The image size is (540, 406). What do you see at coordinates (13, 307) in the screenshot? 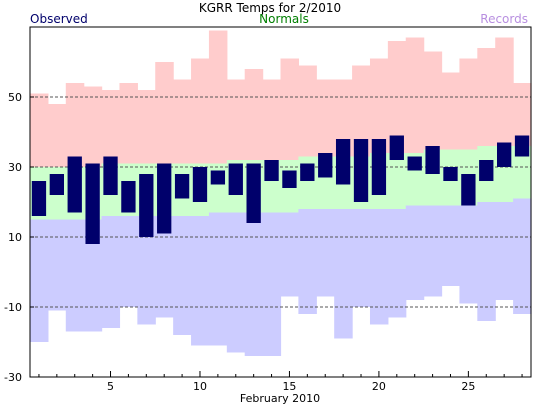
I see `y-tick-label: -10` at bounding box center [13, 307].